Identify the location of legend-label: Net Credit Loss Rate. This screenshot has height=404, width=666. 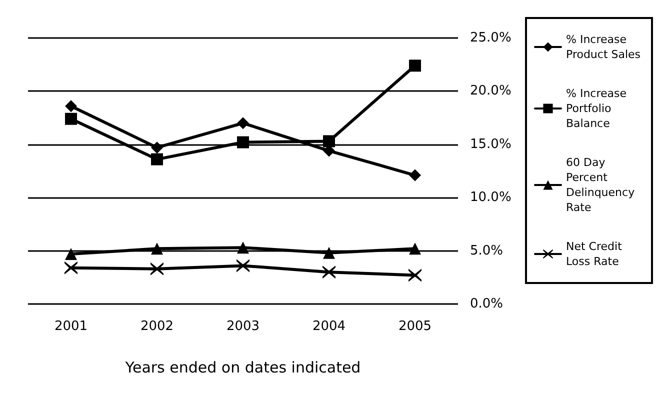
(596, 254).